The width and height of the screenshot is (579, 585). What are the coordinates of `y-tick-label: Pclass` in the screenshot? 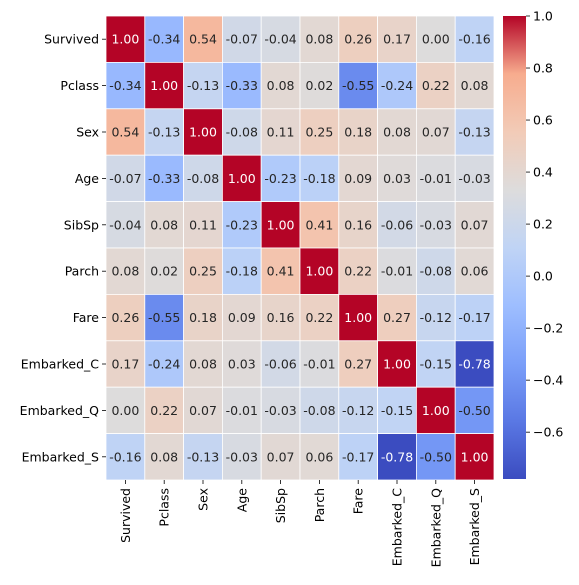 It's located at (79, 85).